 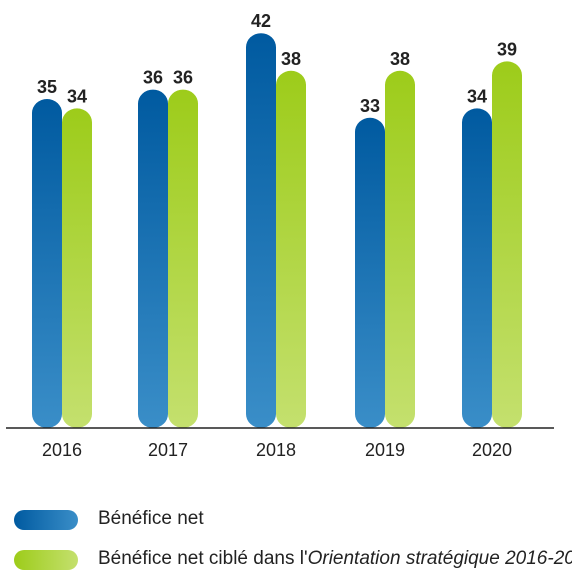 I want to click on bar-2017-series1, so click(x=153, y=258).